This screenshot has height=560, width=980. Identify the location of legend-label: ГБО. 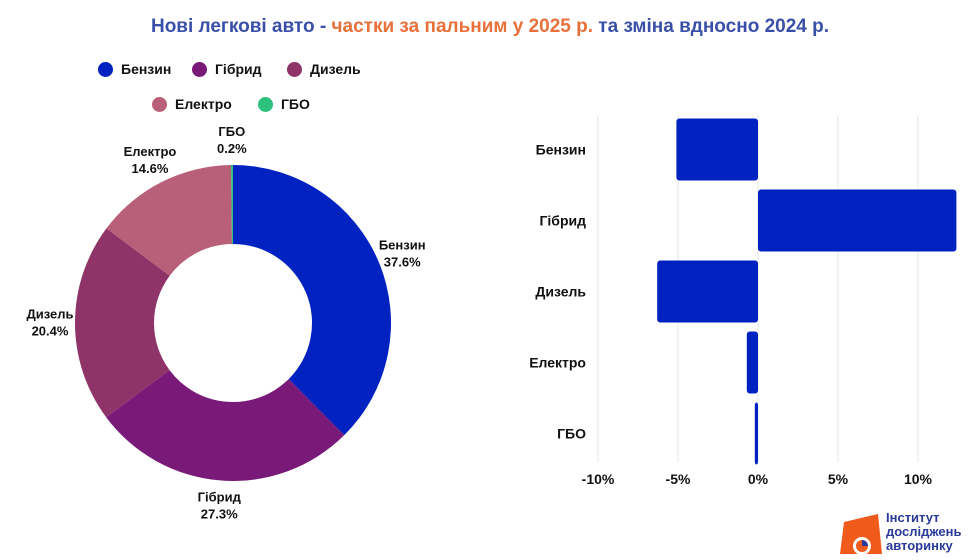
(295, 104).